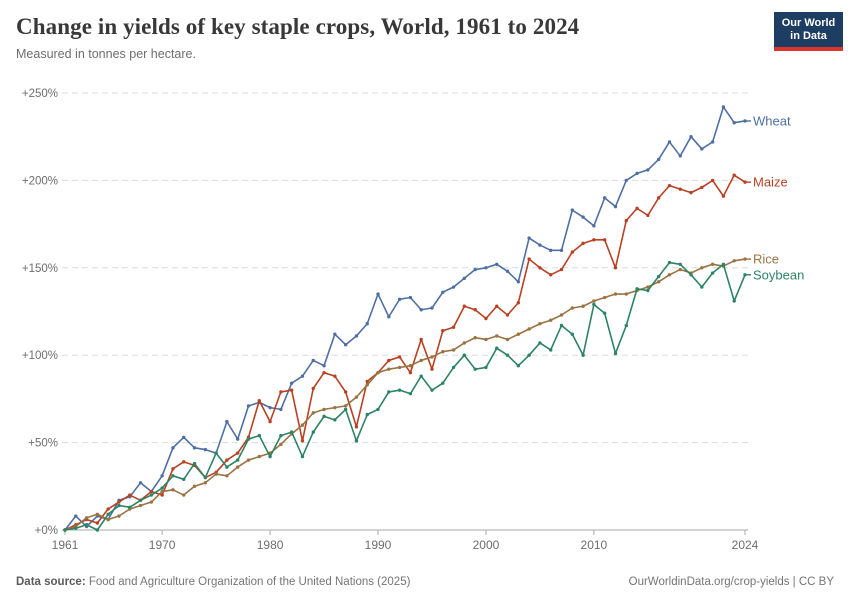  Describe the element at coordinates (46, 531) in the screenshot. I see `y-axis-tick-label: +0%` at that location.